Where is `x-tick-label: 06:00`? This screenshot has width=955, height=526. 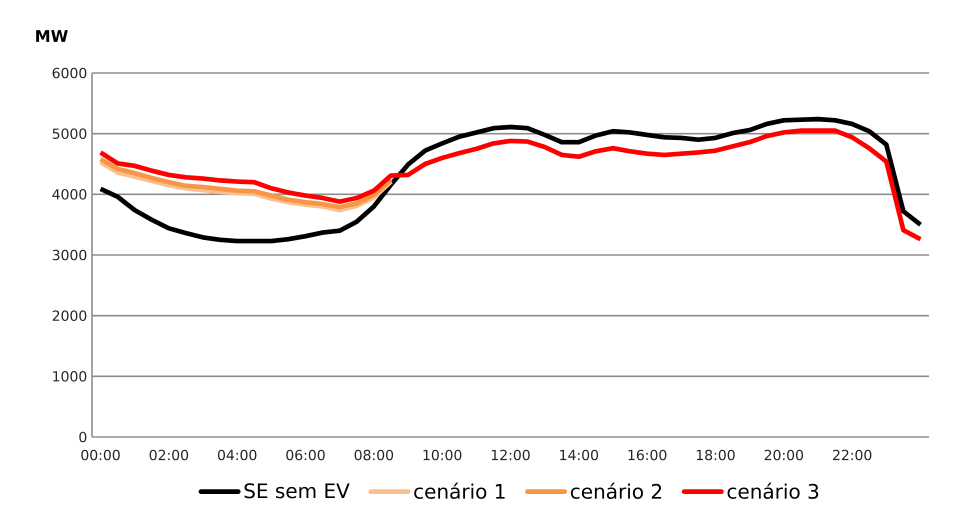
x-tick-label: 06:00 is located at coordinates (305, 455).